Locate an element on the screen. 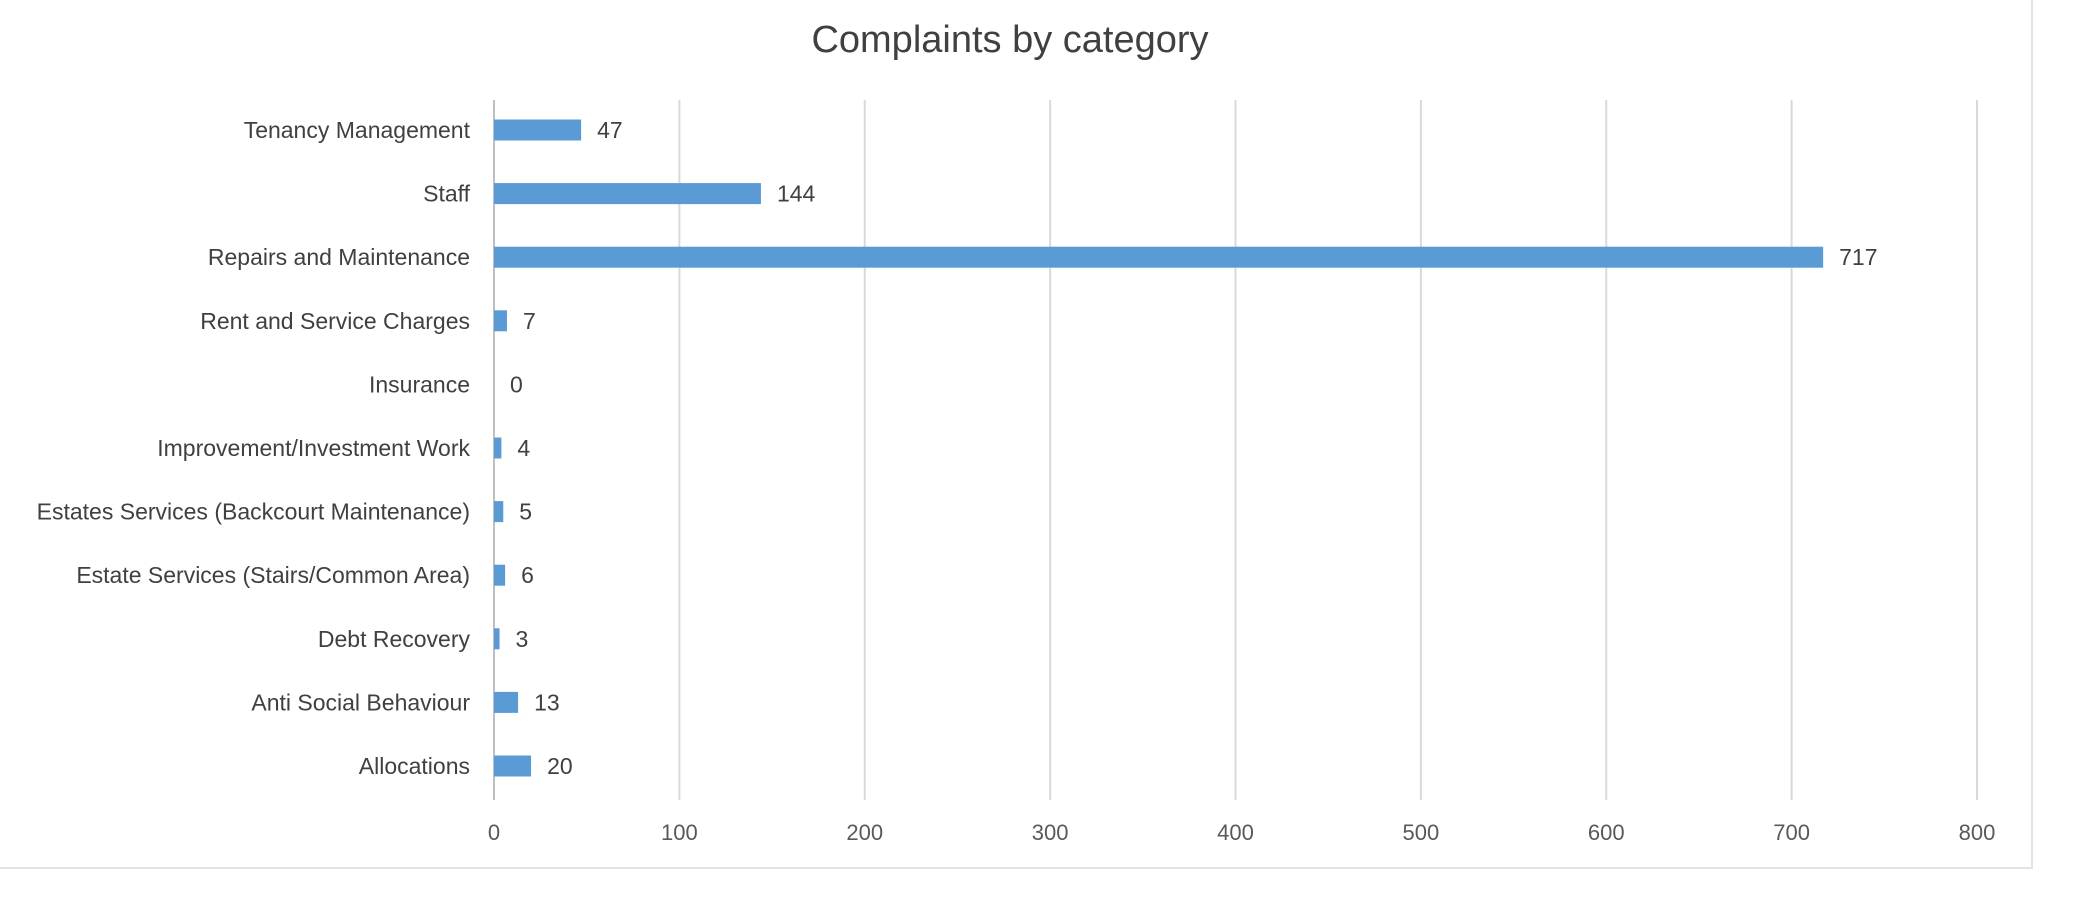 The width and height of the screenshot is (2091, 897). x-tick-label: 400 is located at coordinates (1235, 832).